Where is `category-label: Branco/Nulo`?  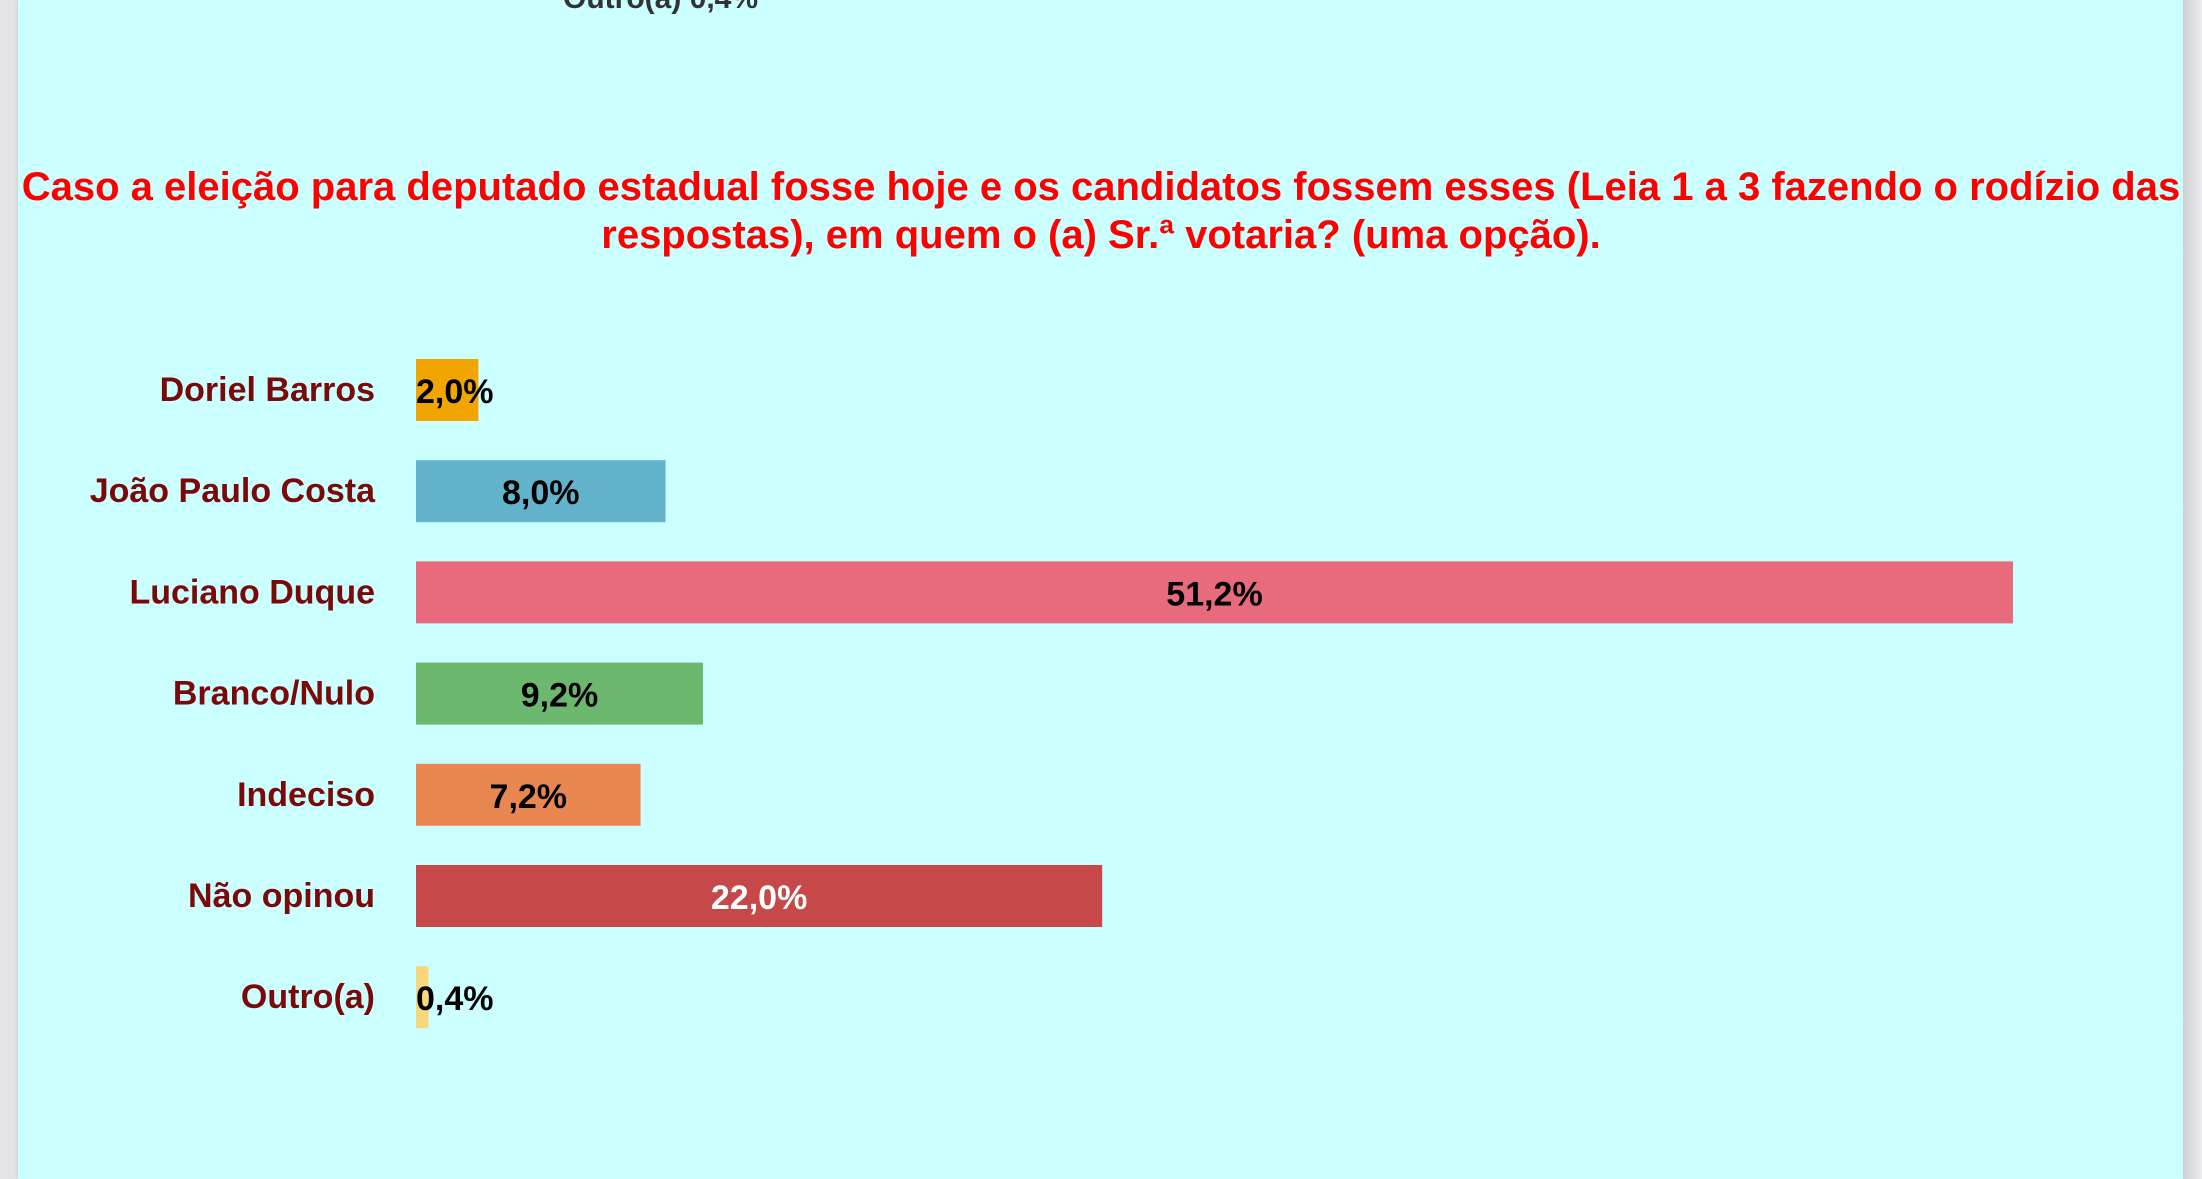 category-label: Branco/Nulo is located at coordinates (274, 694).